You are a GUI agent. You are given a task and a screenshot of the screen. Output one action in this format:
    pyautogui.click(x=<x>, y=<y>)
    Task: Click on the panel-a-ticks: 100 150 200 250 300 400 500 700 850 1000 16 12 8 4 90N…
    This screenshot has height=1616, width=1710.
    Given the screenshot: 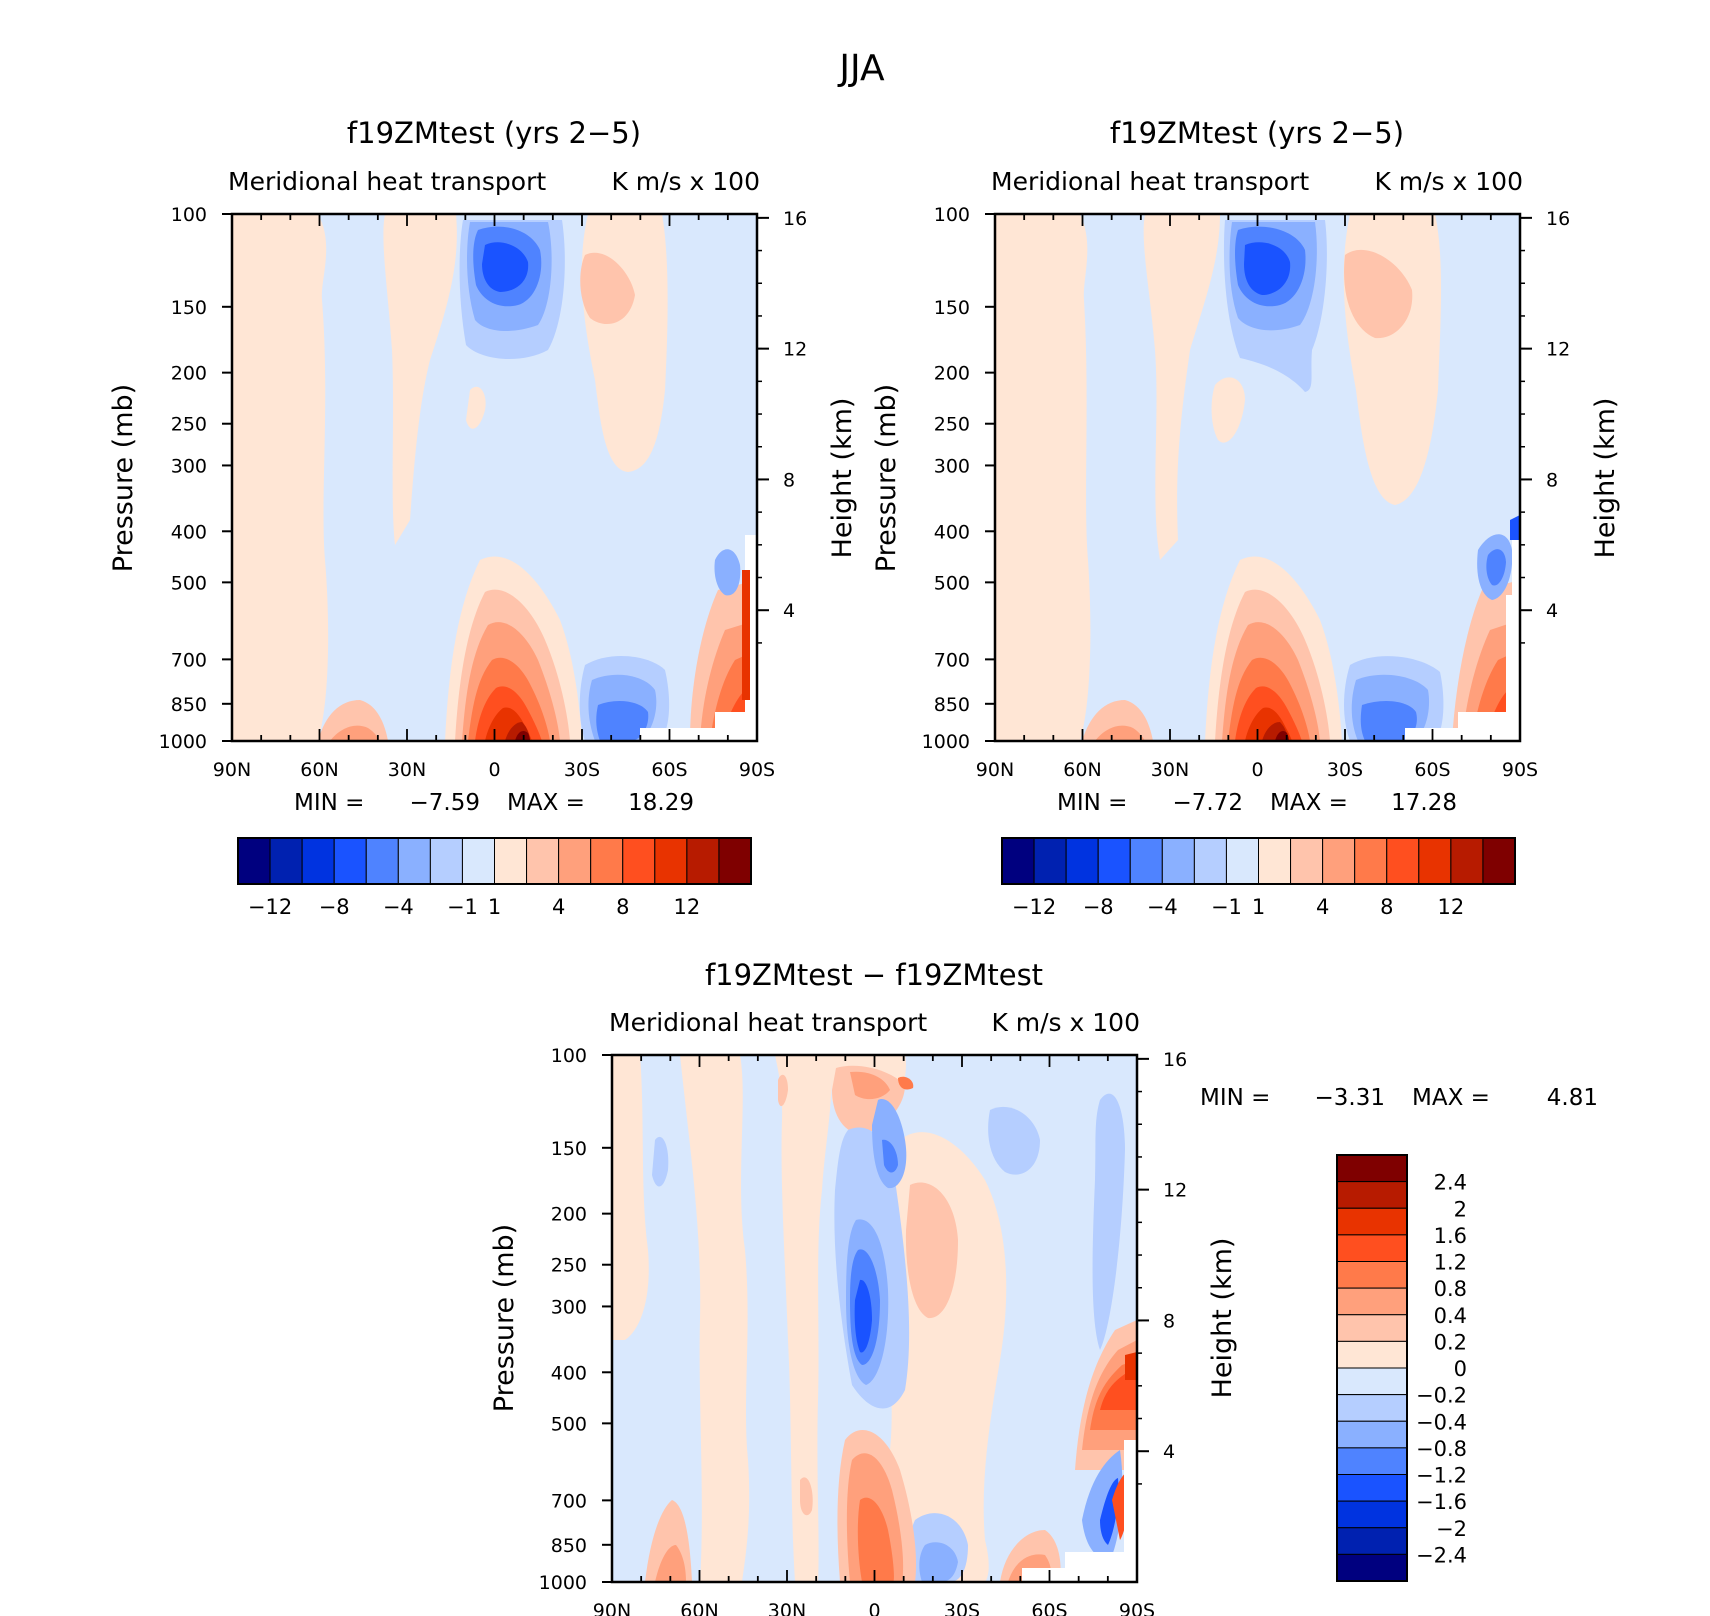 What is the action you would take?
    pyautogui.click(x=483, y=492)
    